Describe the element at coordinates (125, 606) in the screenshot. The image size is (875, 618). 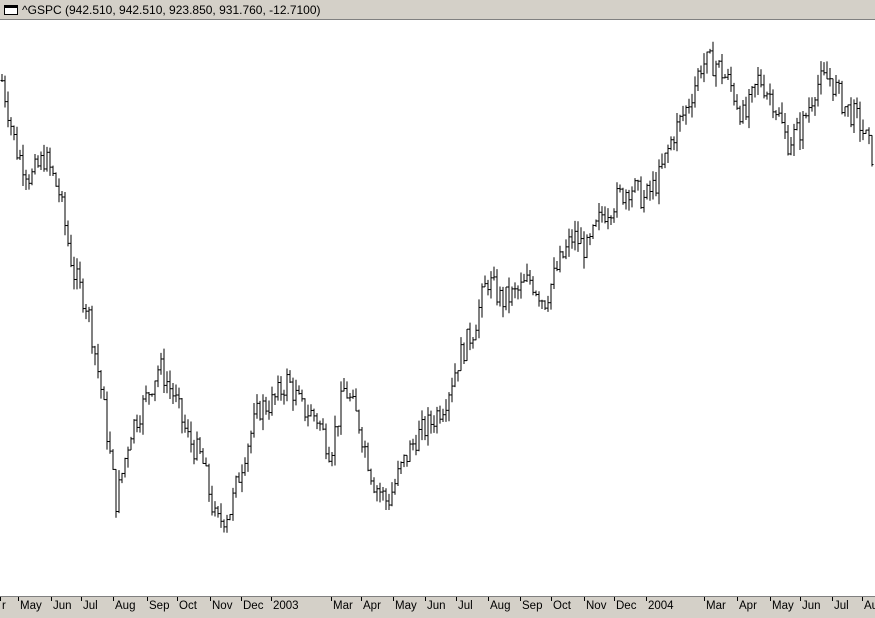
I see `x-tick-label: Aug` at that location.